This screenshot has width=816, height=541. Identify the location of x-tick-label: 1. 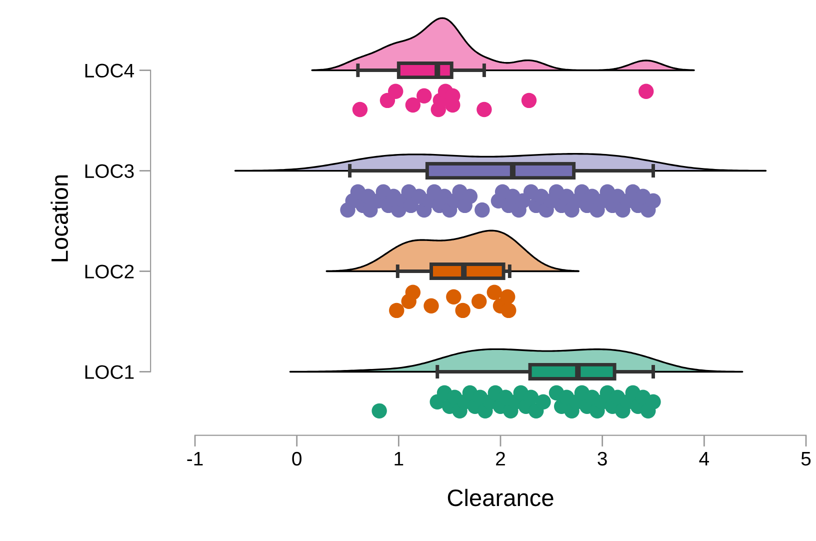
(399, 459).